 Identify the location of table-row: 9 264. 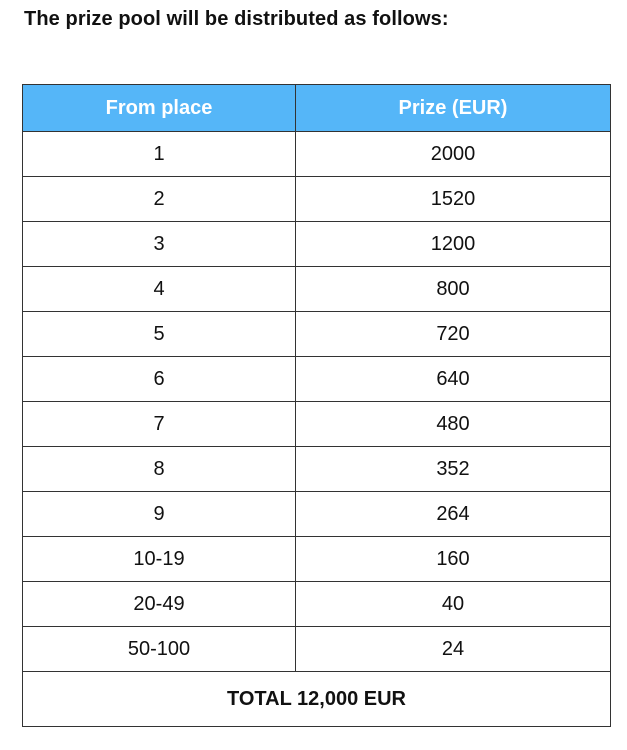
(316, 514).